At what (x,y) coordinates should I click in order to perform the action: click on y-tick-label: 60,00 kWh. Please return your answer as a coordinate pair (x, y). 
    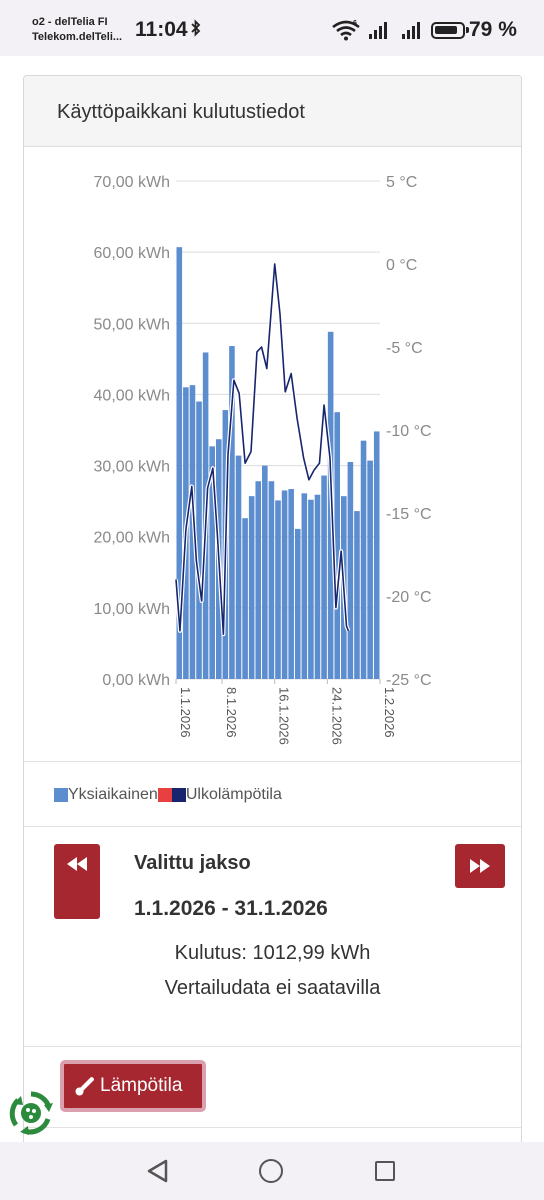
    Looking at the image, I should click on (132, 253).